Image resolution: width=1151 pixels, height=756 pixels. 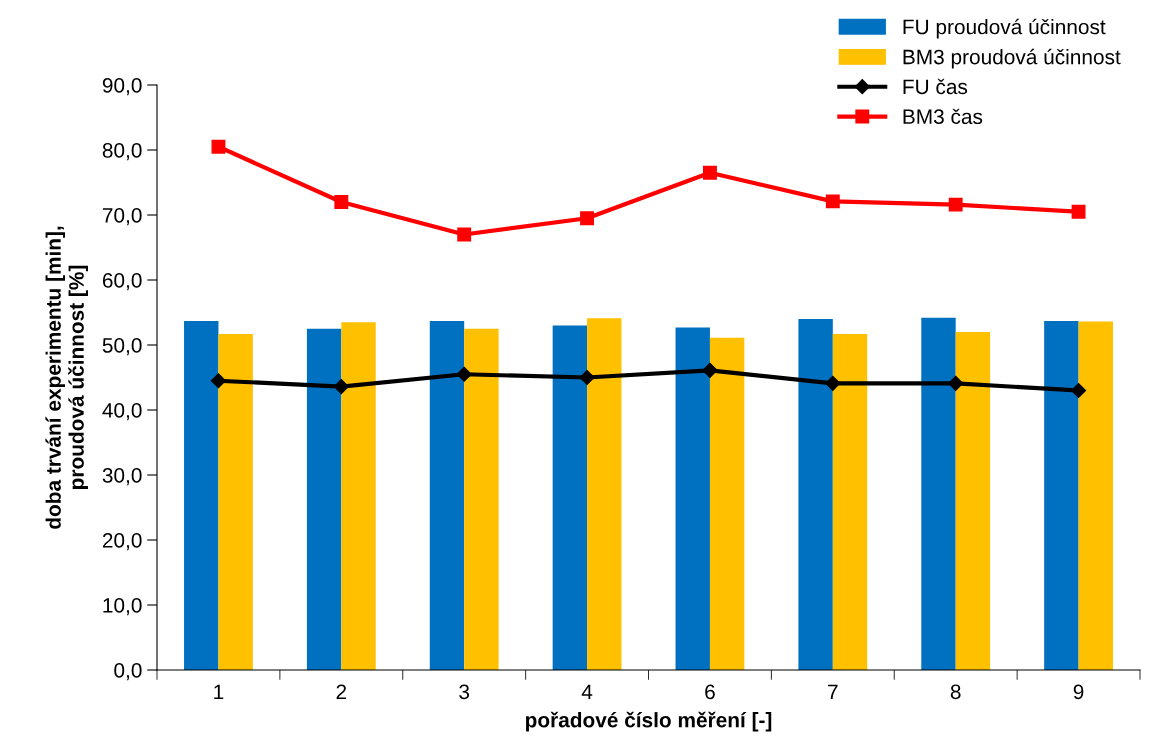 I want to click on y-tick-label: 10,0, so click(x=122, y=607).